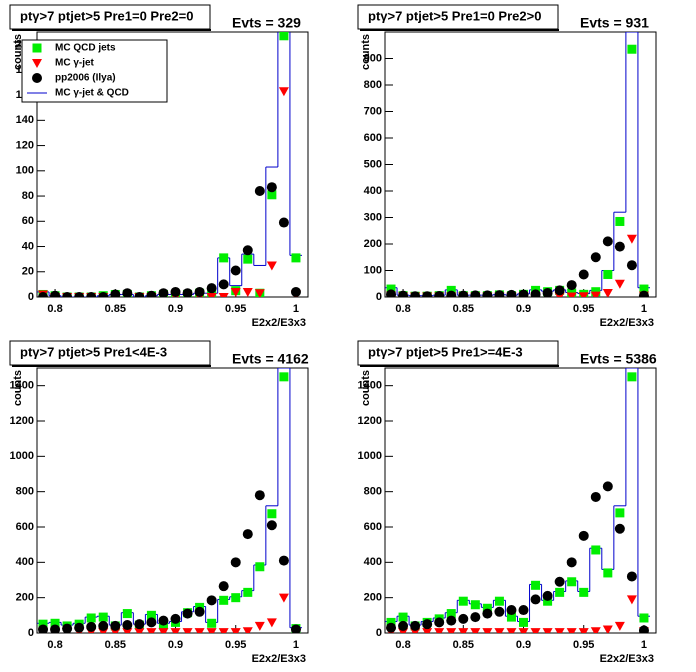 The width and height of the screenshot is (696, 672). I want to click on y-tick-label: 100, so click(373, 270).